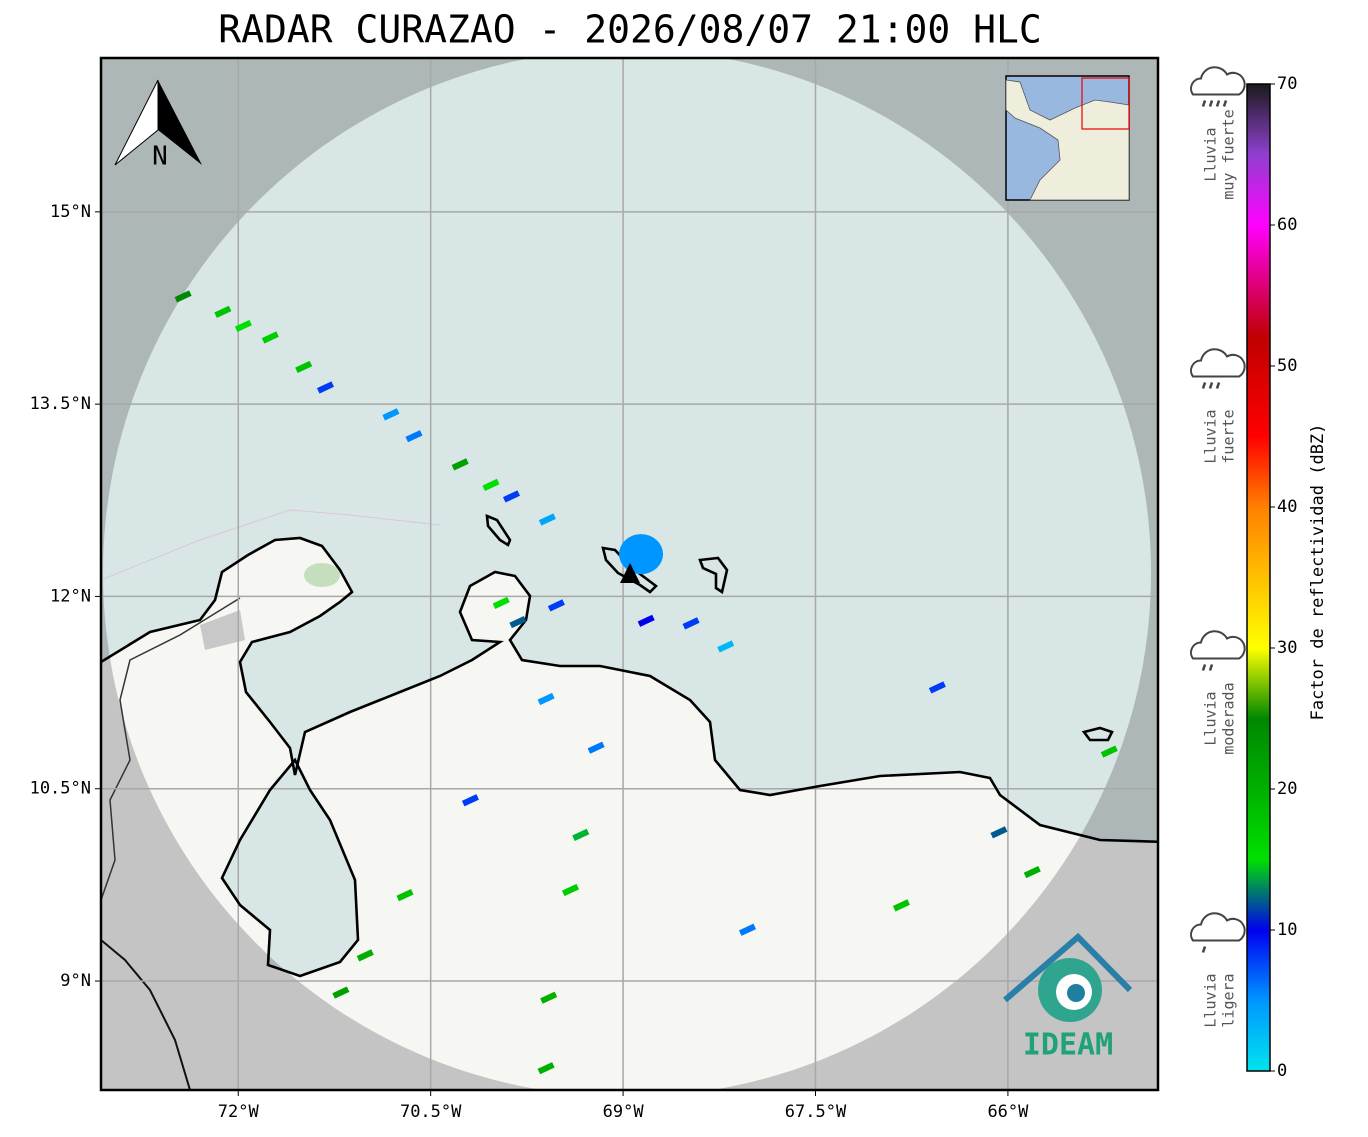  Describe the element at coordinates (624, 1112) in the screenshot. I see `x-tick-label: 69°W` at that location.